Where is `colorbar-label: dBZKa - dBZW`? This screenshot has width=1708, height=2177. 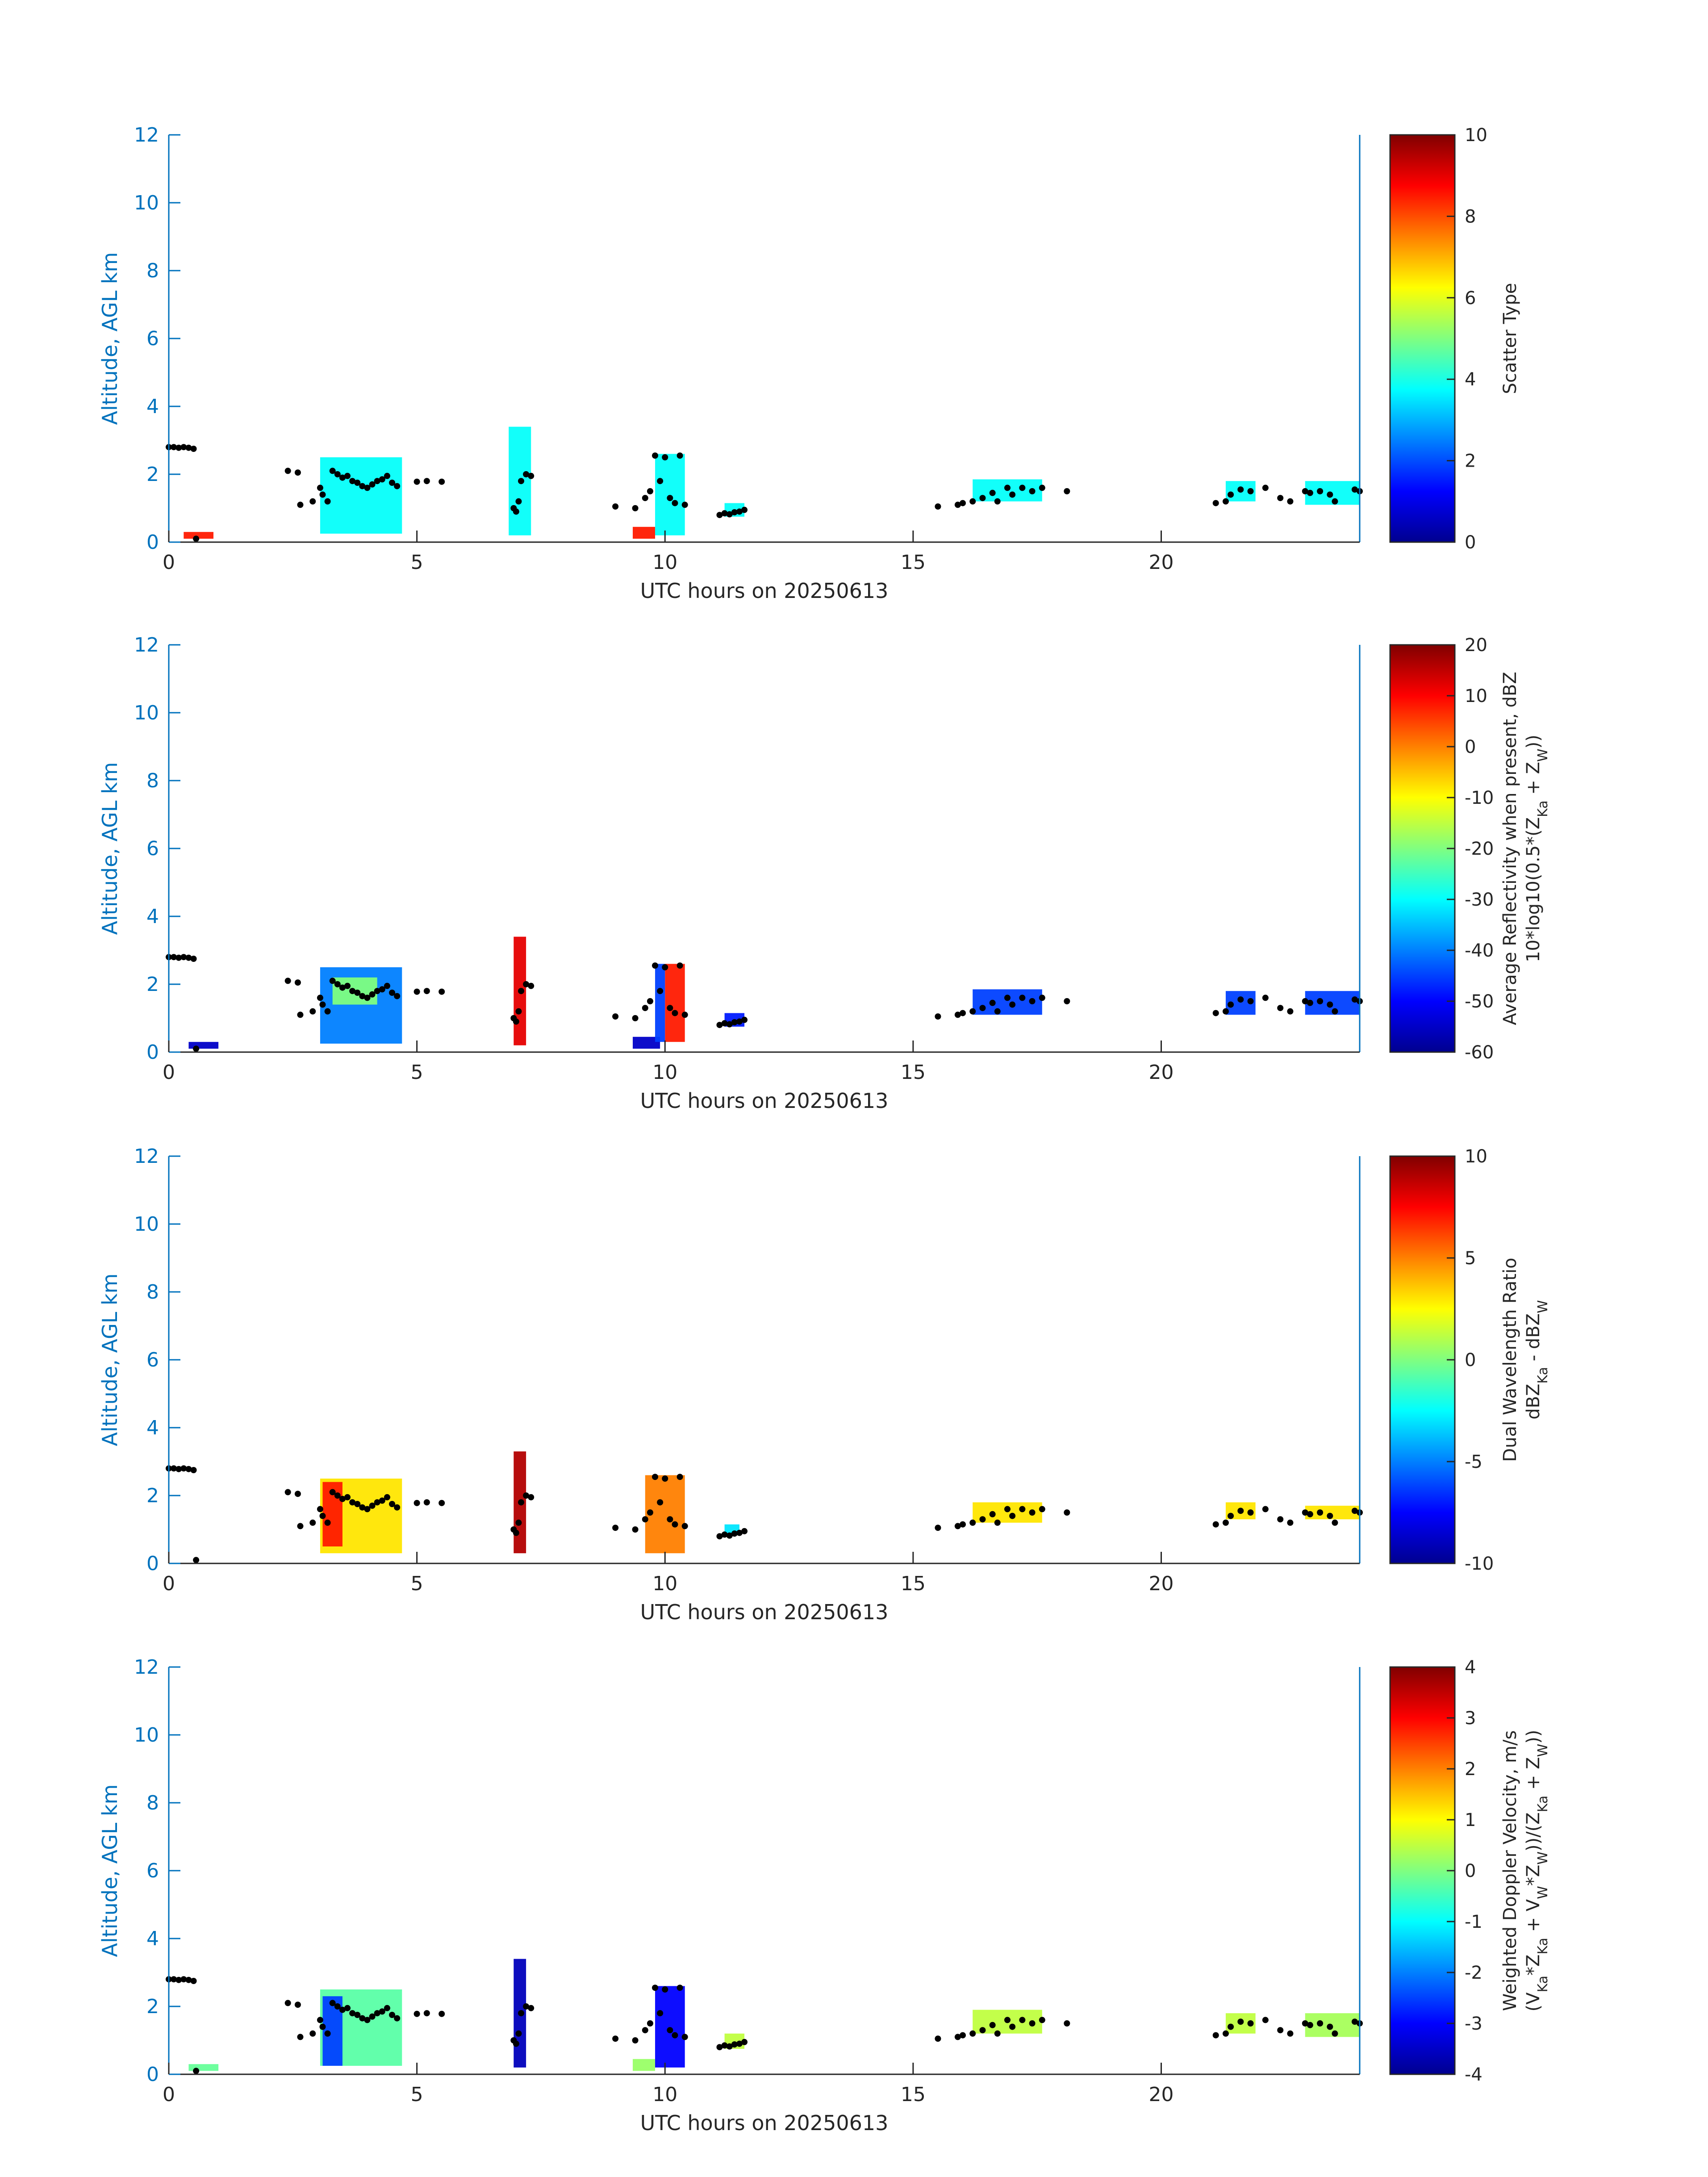 colorbar-label: dBZKa - dBZW is located at coordinates (1537, 1360).